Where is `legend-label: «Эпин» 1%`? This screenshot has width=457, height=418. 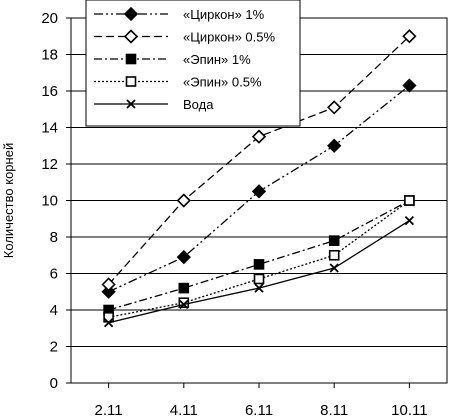
legend-label: «Эпин» 1% is located at coordinates (217, 59).